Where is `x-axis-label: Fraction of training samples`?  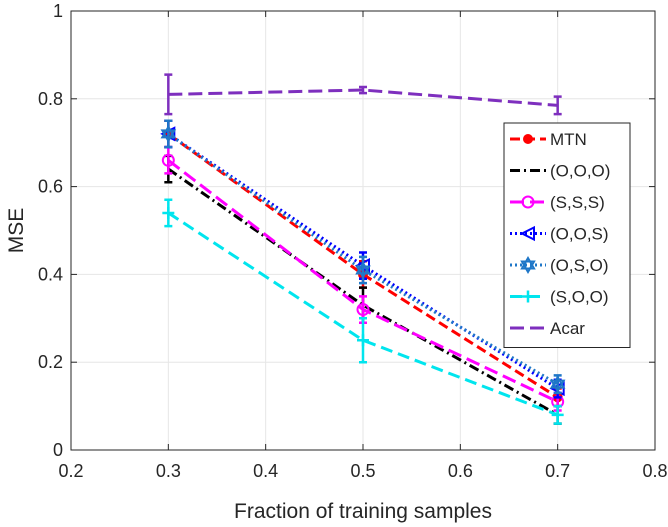
x-axis-label: Fraction of training samples is located at coordinates (363, 511).